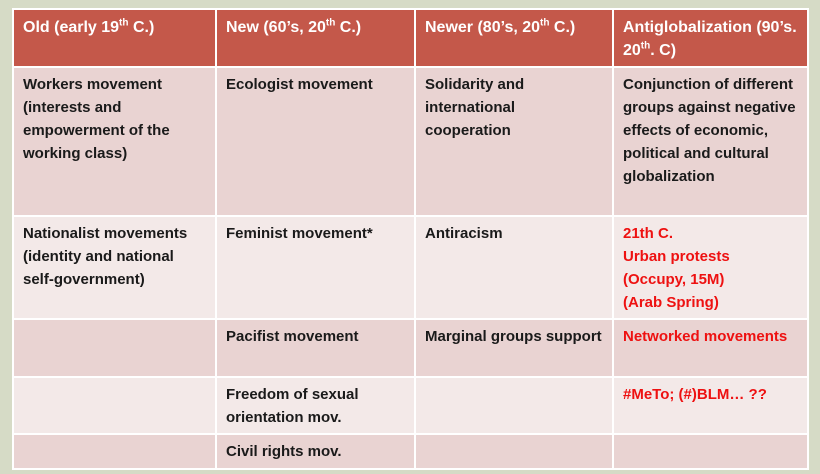  I want to click on cell: Marginal groups support, so click(514, 348).